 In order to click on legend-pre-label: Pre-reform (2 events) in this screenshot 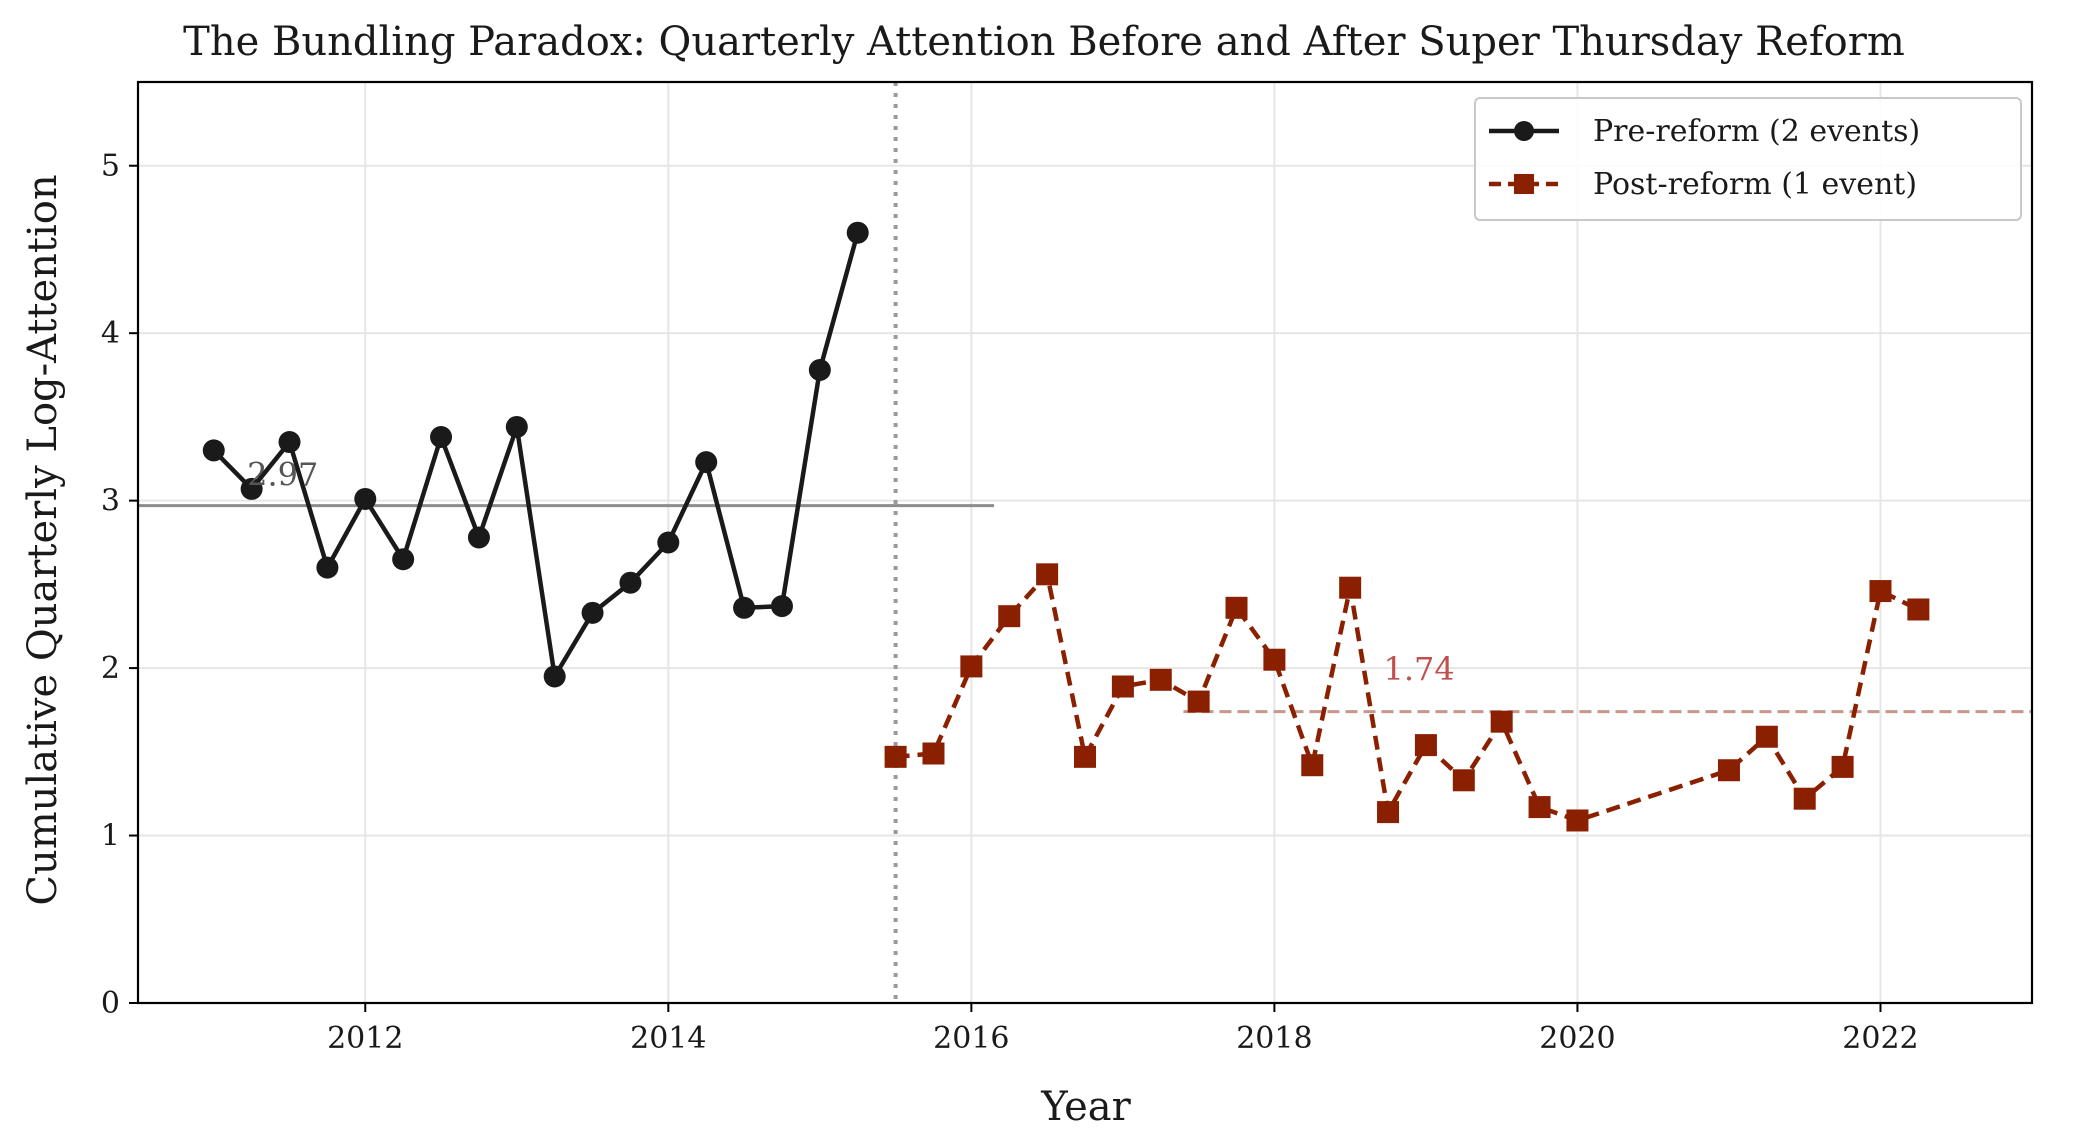, I will do `click(1756, 131)`.